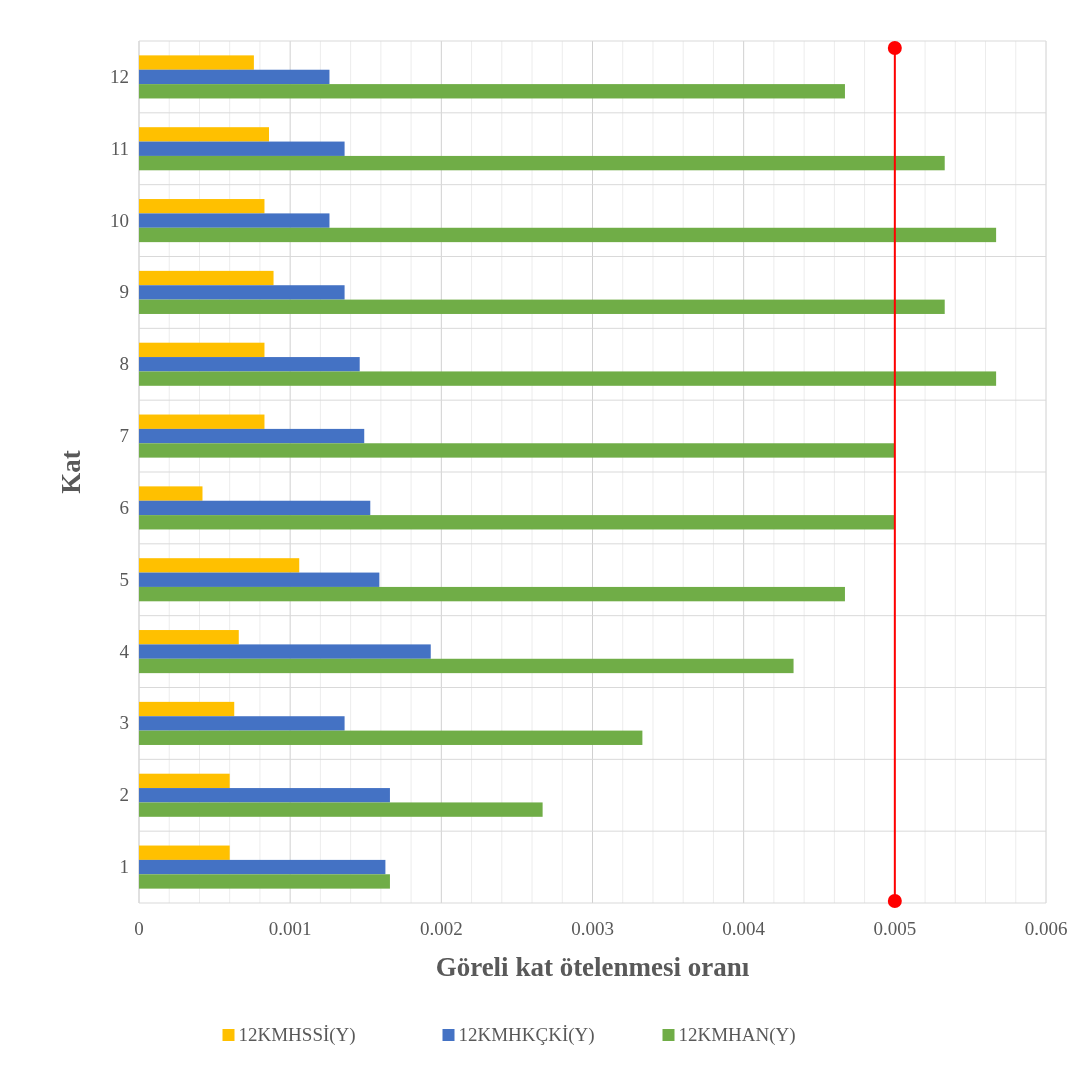 This screenshot has height=1073, width=1089. I want to click on y-tick-label: 7, so click(124, 436).